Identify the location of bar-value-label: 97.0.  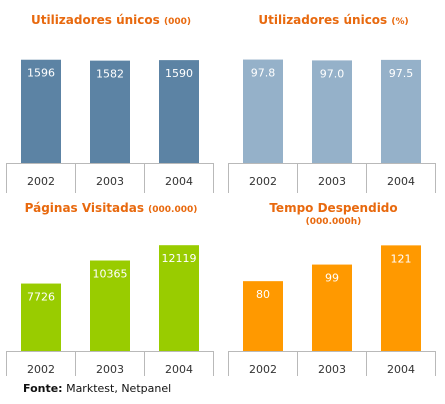
(332, 73).